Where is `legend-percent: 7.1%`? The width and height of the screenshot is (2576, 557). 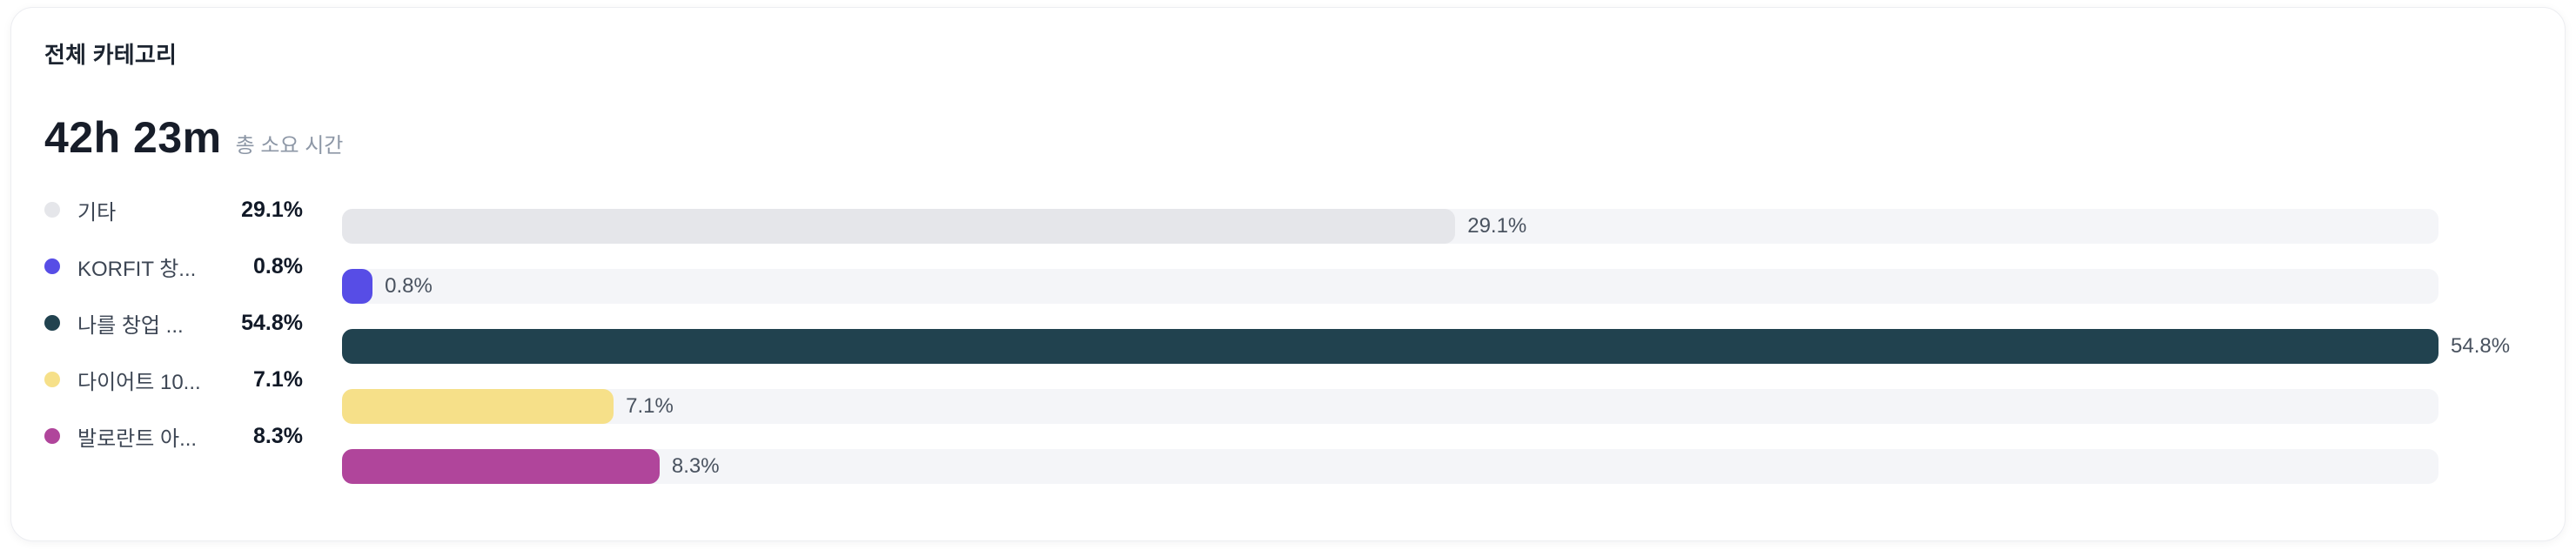 legend-percent: 7.1% is located at coordinates (278, 379).